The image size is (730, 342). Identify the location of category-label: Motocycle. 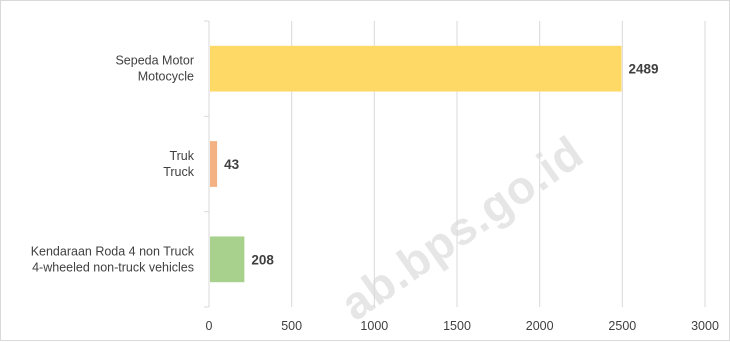
(166, 77).